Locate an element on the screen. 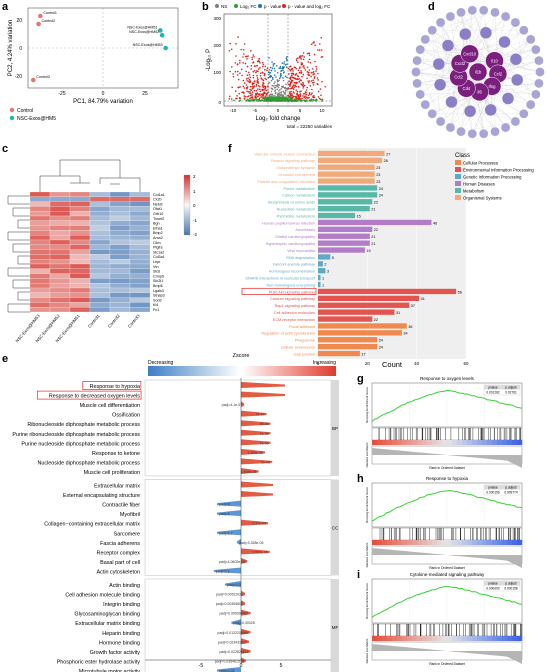 The height and width of the screenshot is (672, 546). go-group-frame is located at coordinates (238, 428).